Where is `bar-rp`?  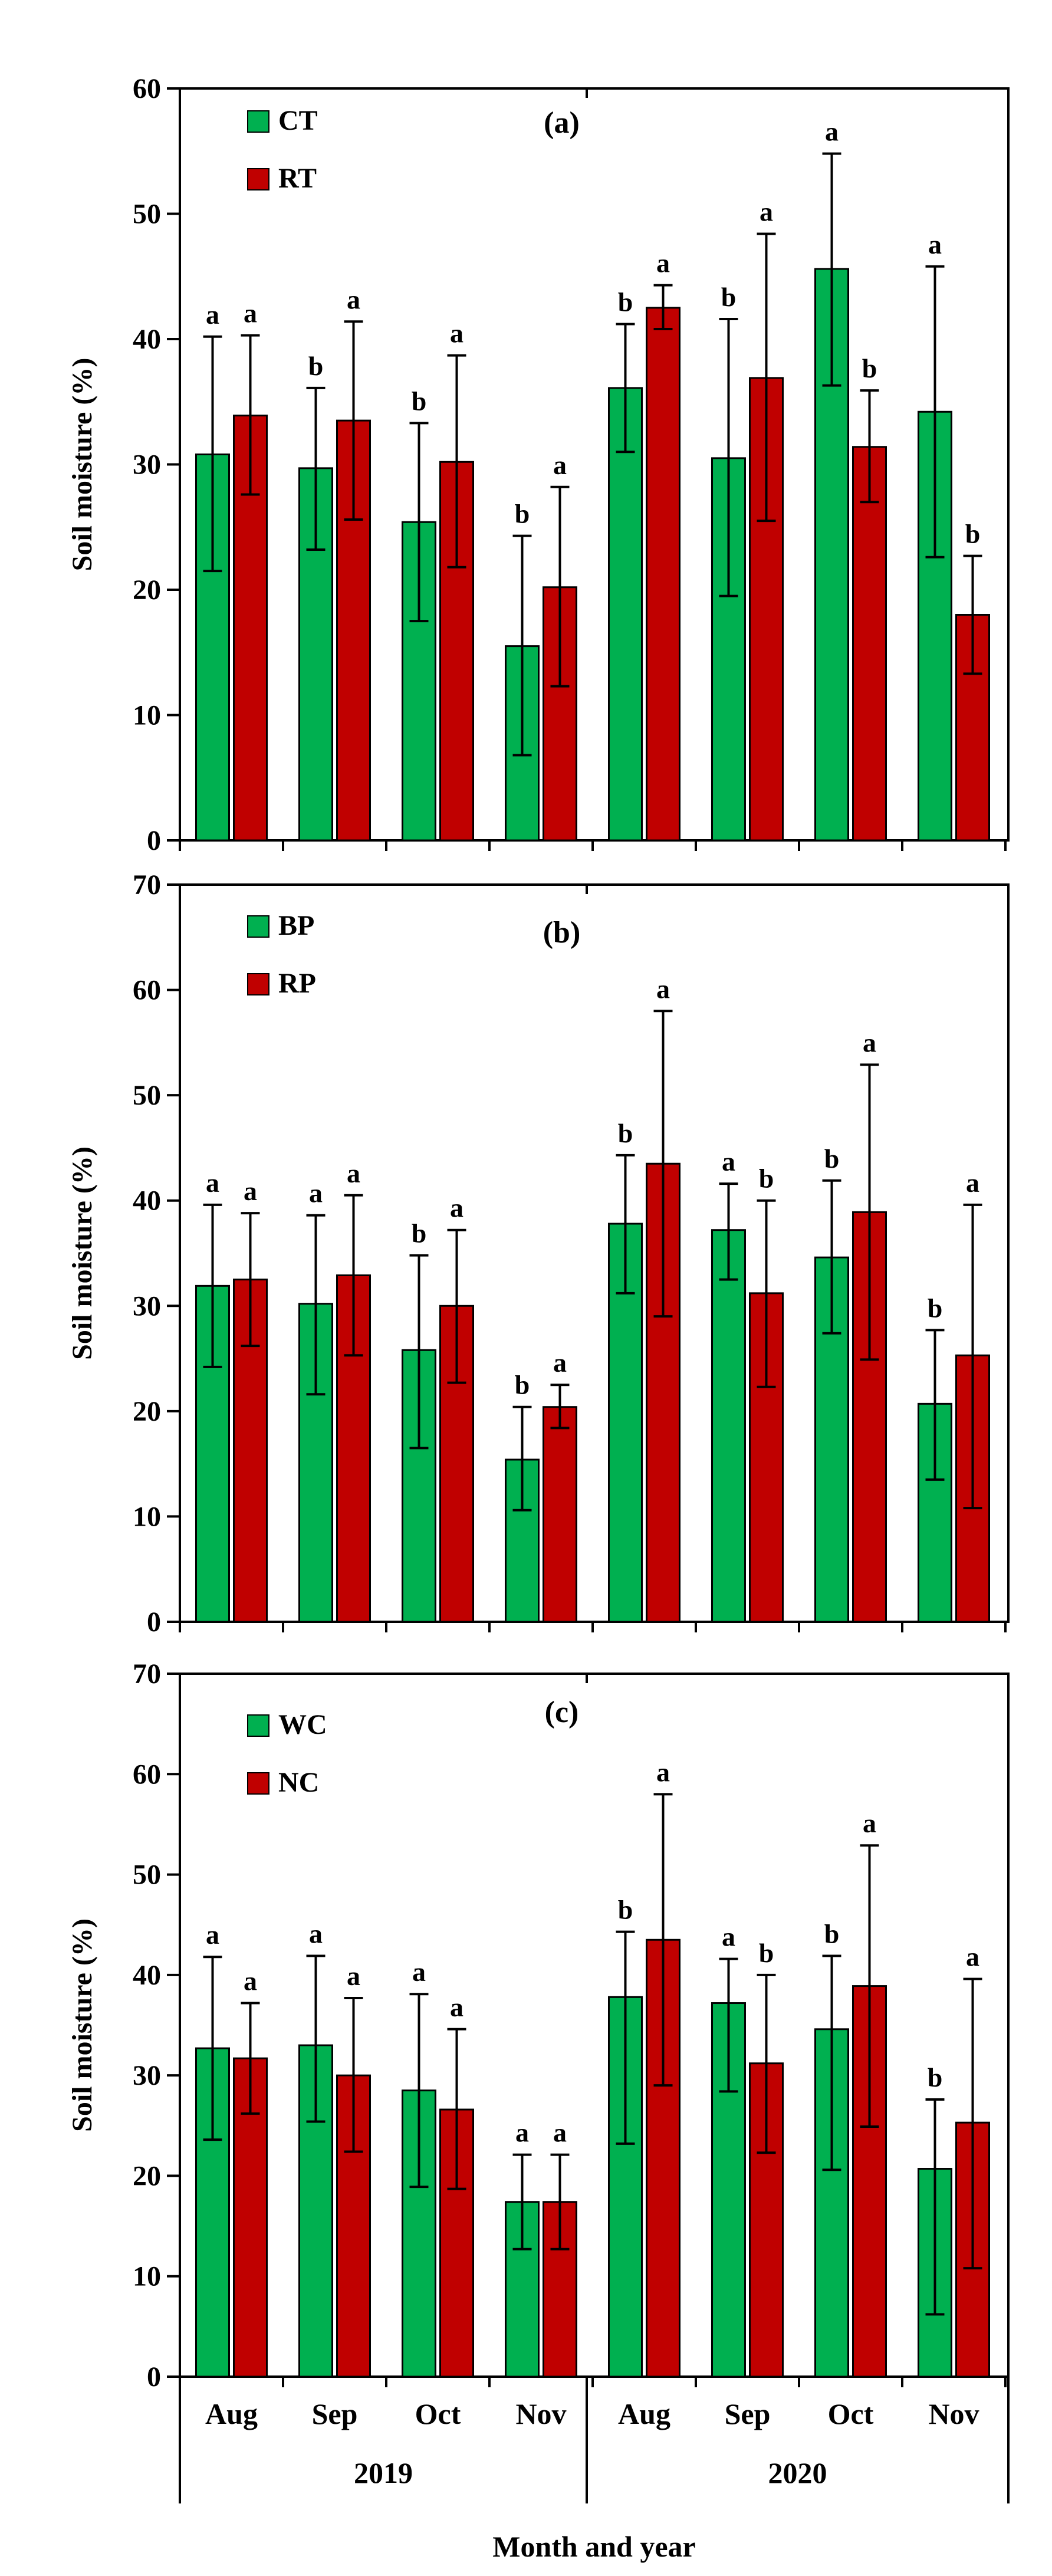 bar-rp is located at coordinates (560, 1515).